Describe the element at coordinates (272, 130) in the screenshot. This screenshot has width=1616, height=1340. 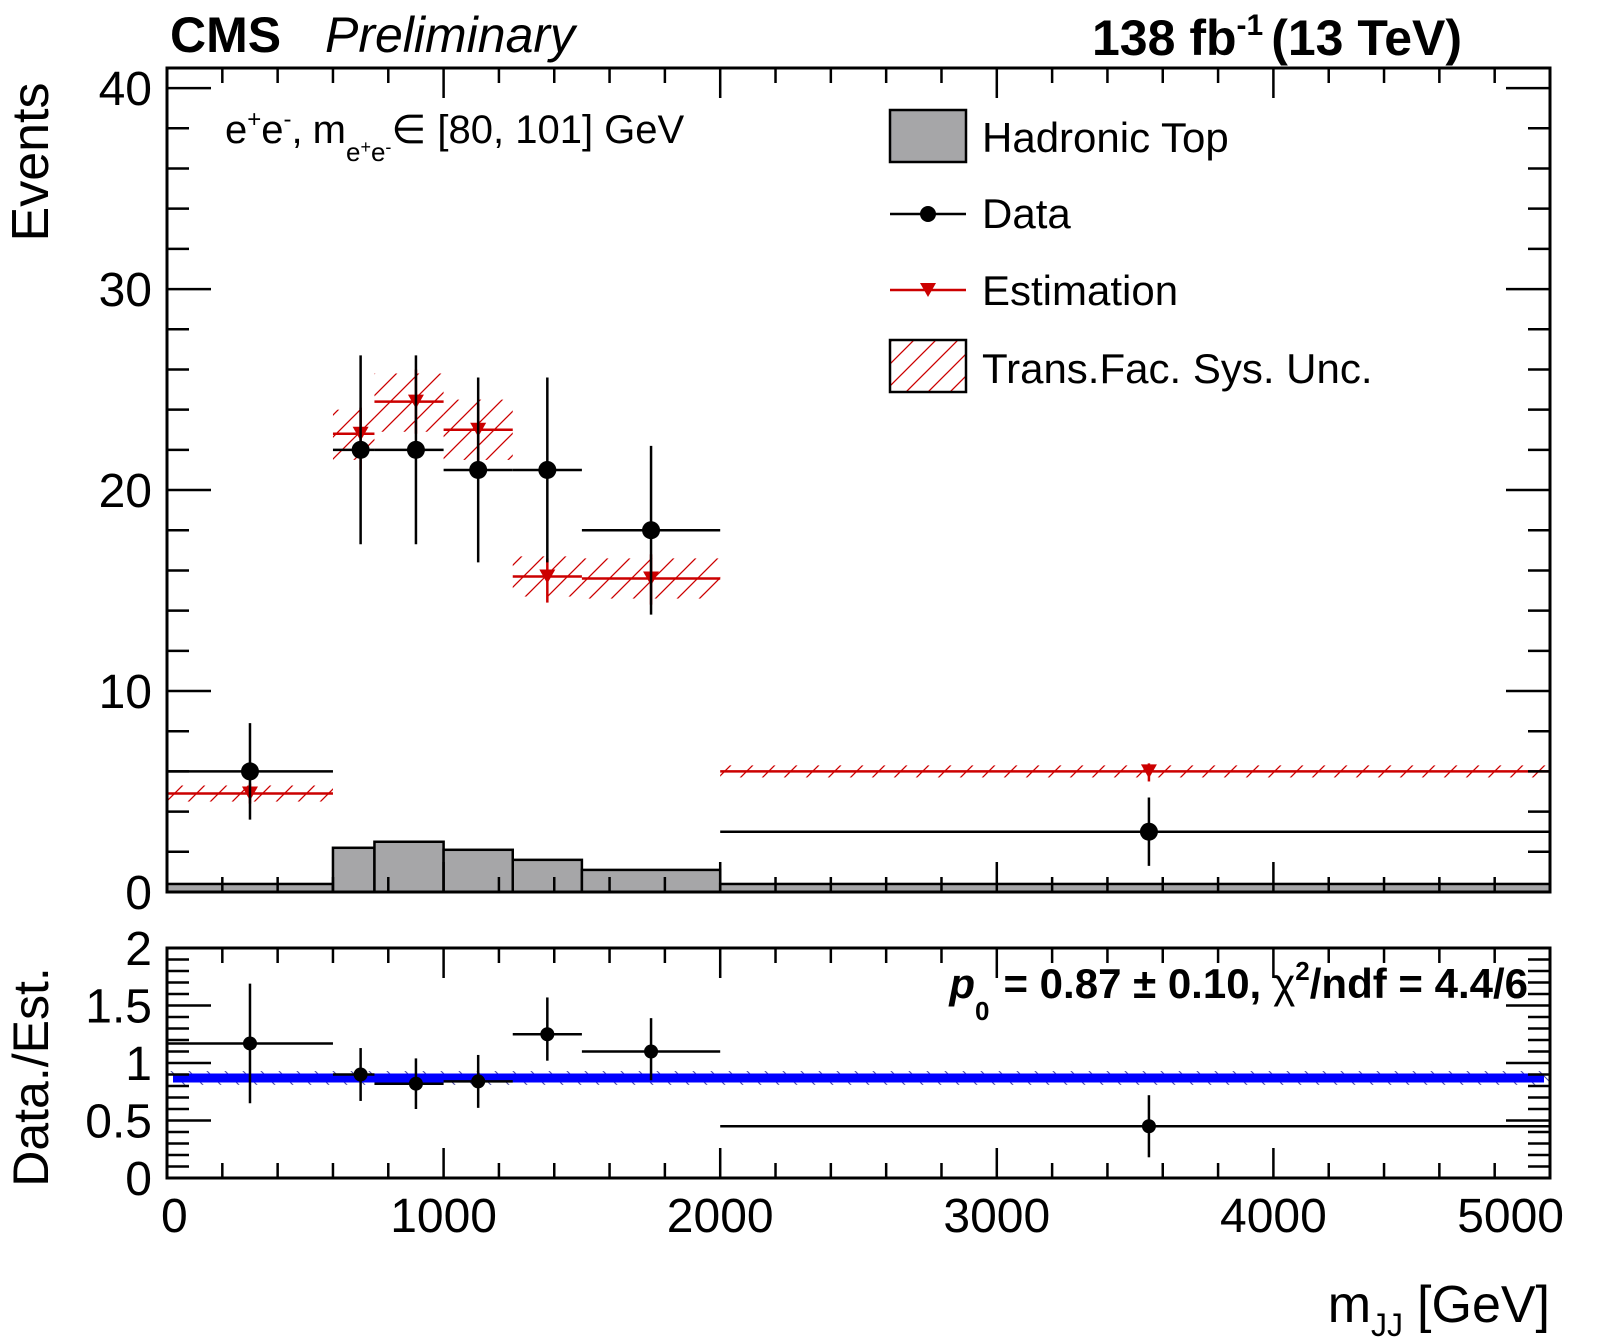
I see `channel-e2: e` at that location.